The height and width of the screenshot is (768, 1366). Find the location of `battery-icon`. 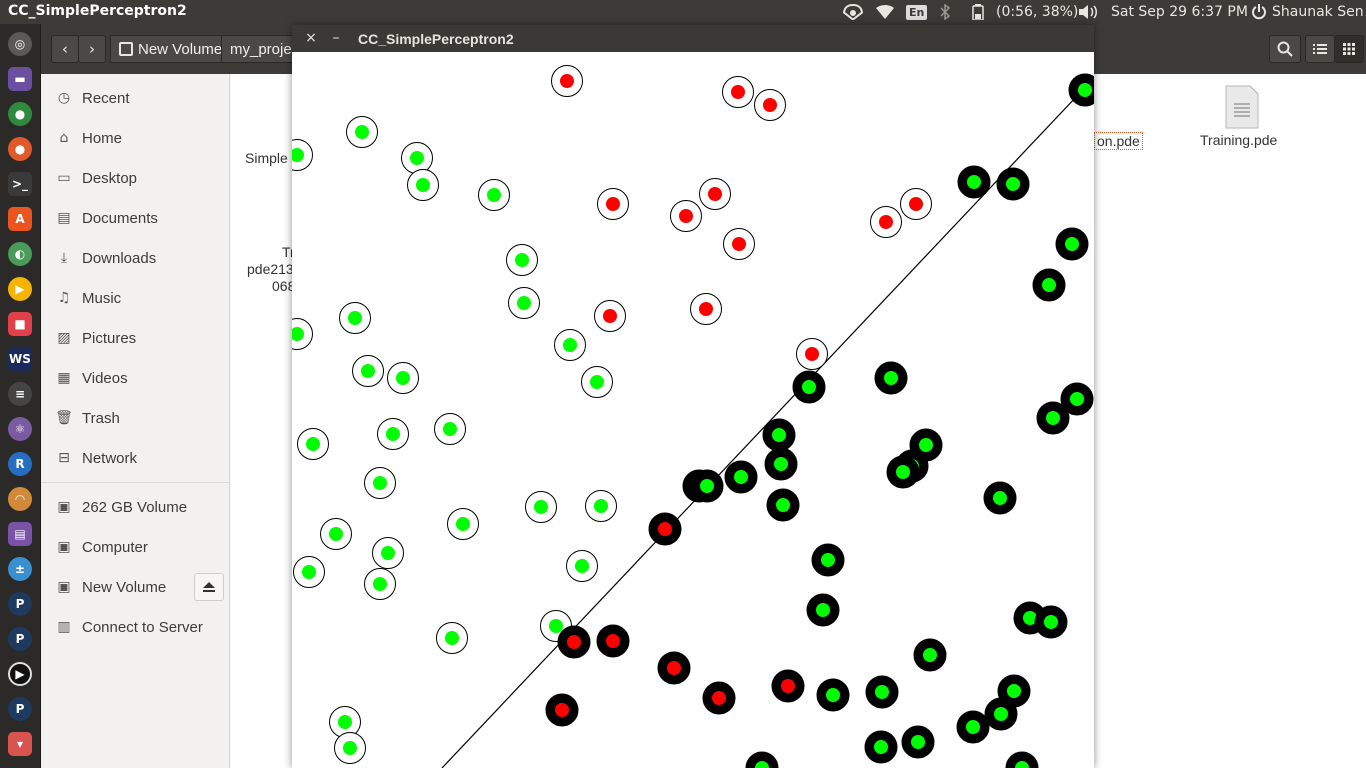

battery-icon is located at coordinates (978, 12).